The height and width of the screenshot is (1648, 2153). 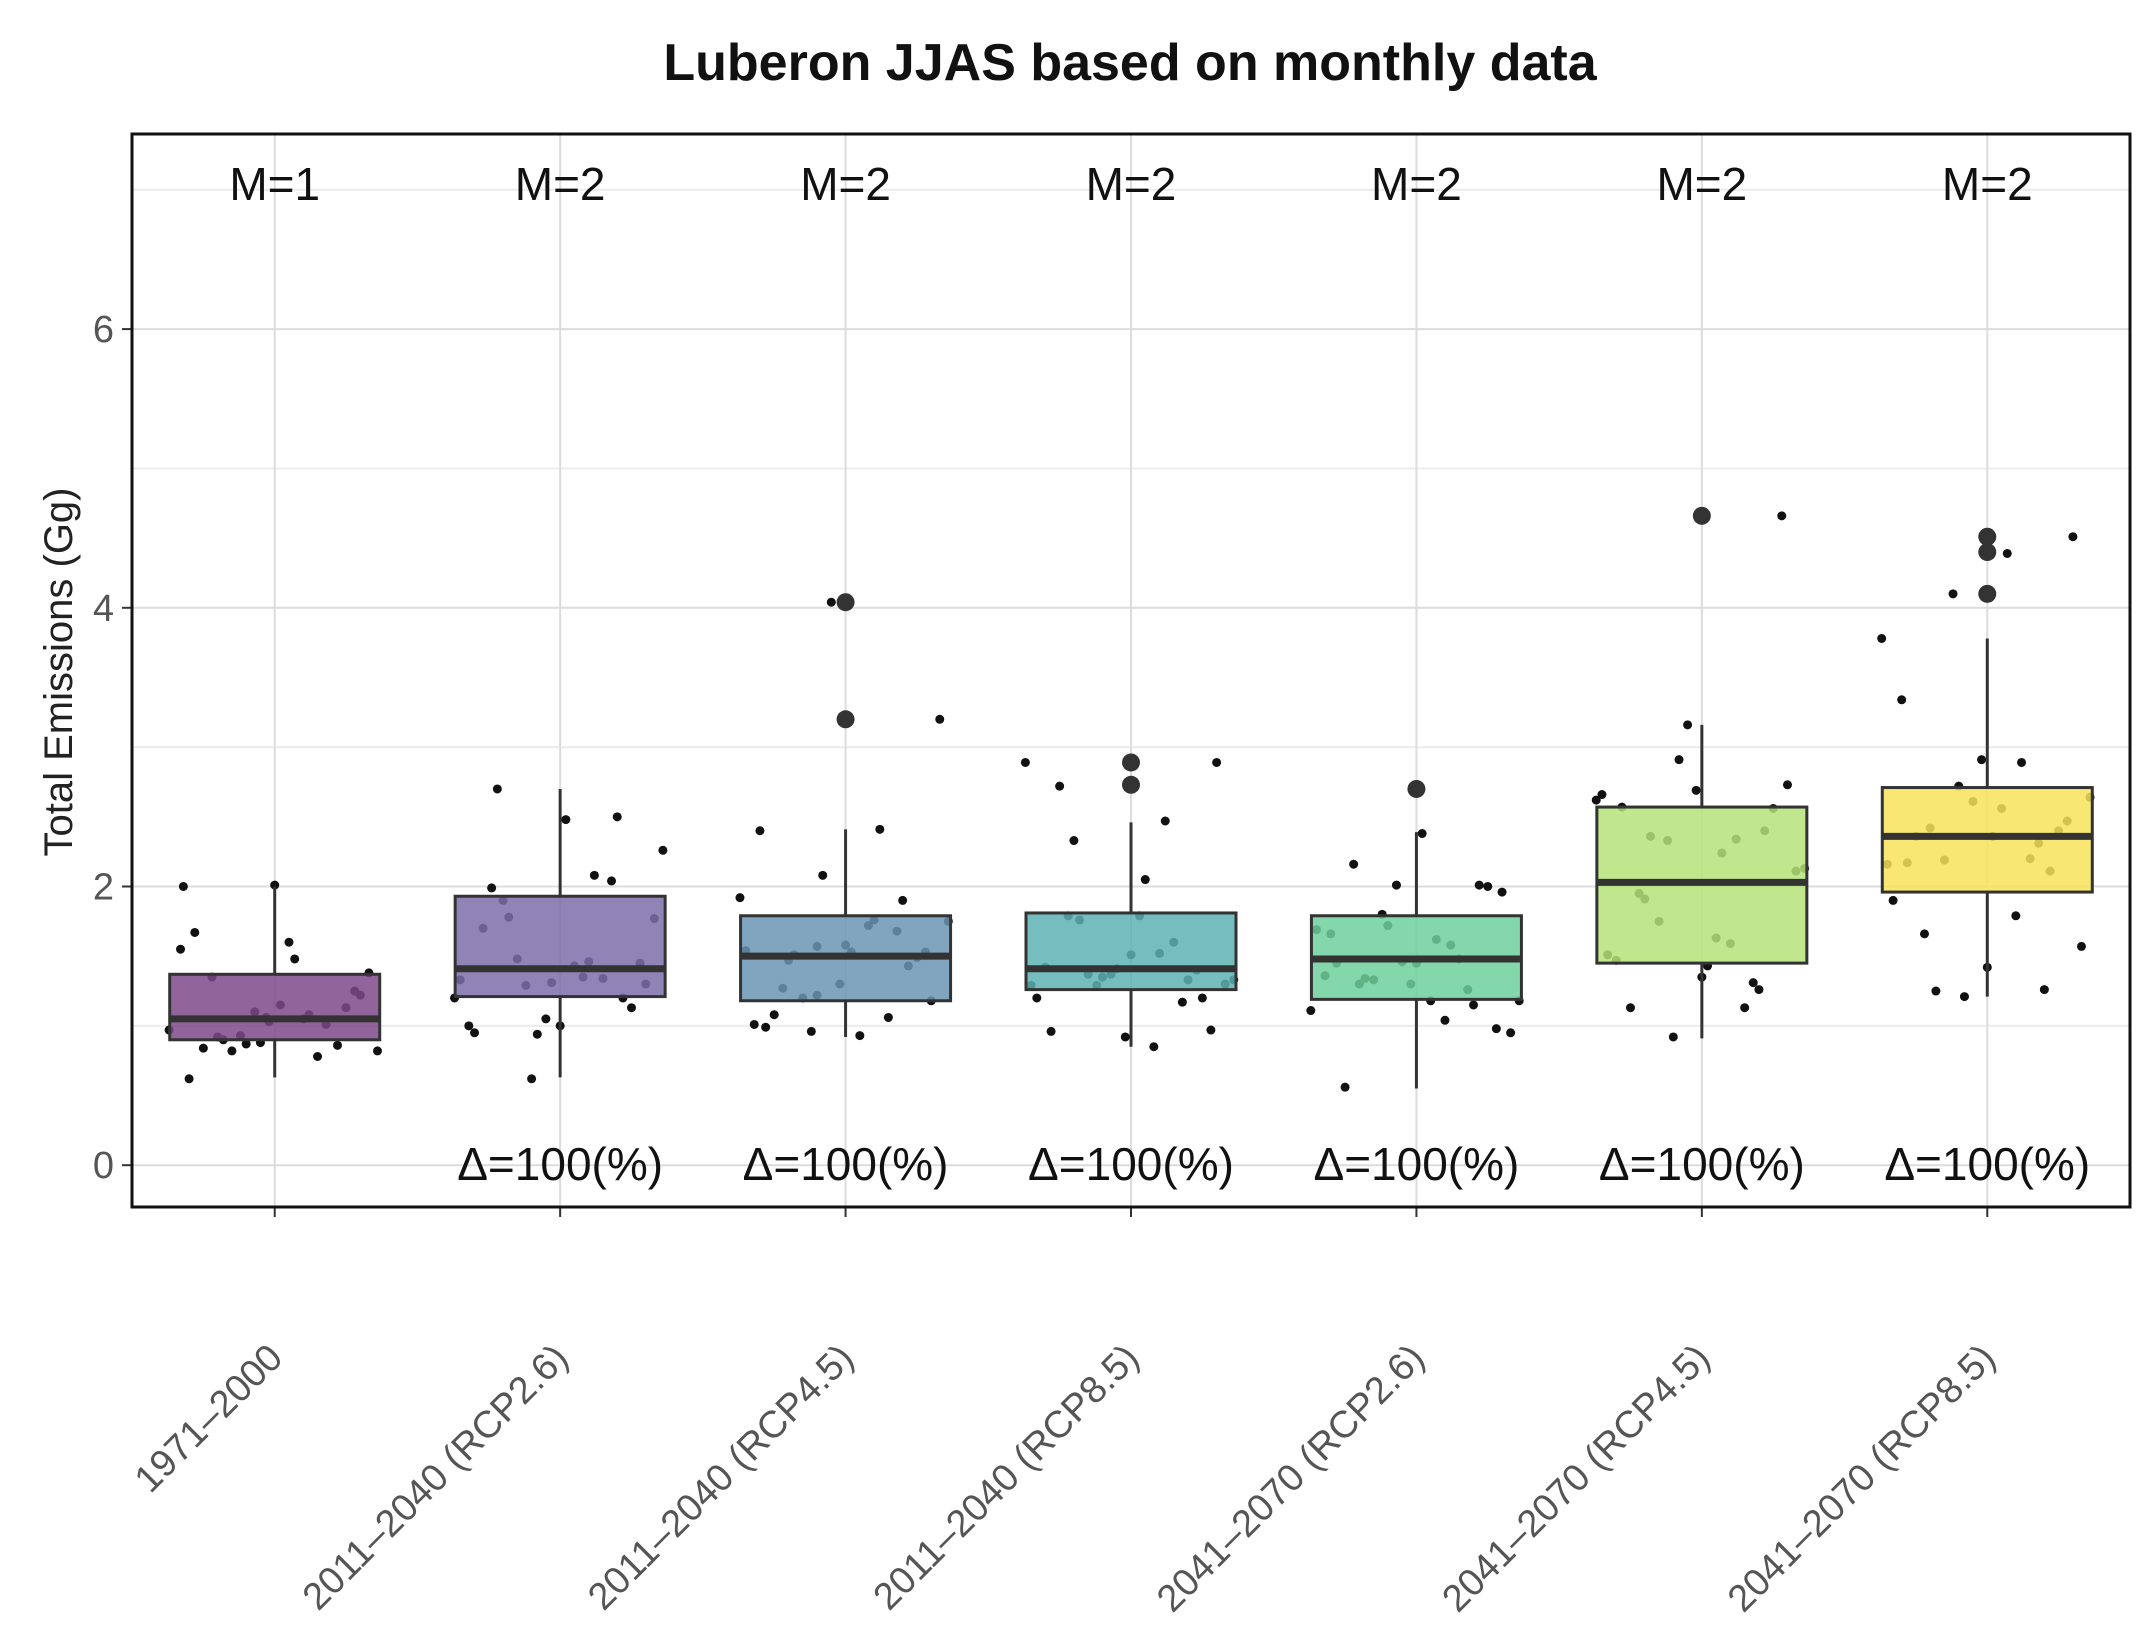 What do you see at coordinates (1130, 63) in the screenshot?
I see `chart-title: Luberon JJAS based on monthly data` at bounding box center [1130, 63].